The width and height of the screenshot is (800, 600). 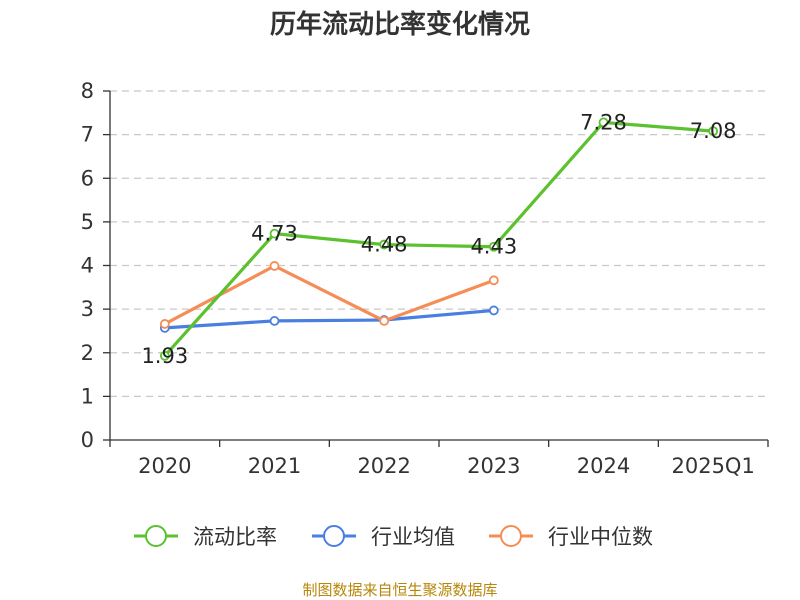 I want to click on data-label: 7.08, so click(x=713, y=131).